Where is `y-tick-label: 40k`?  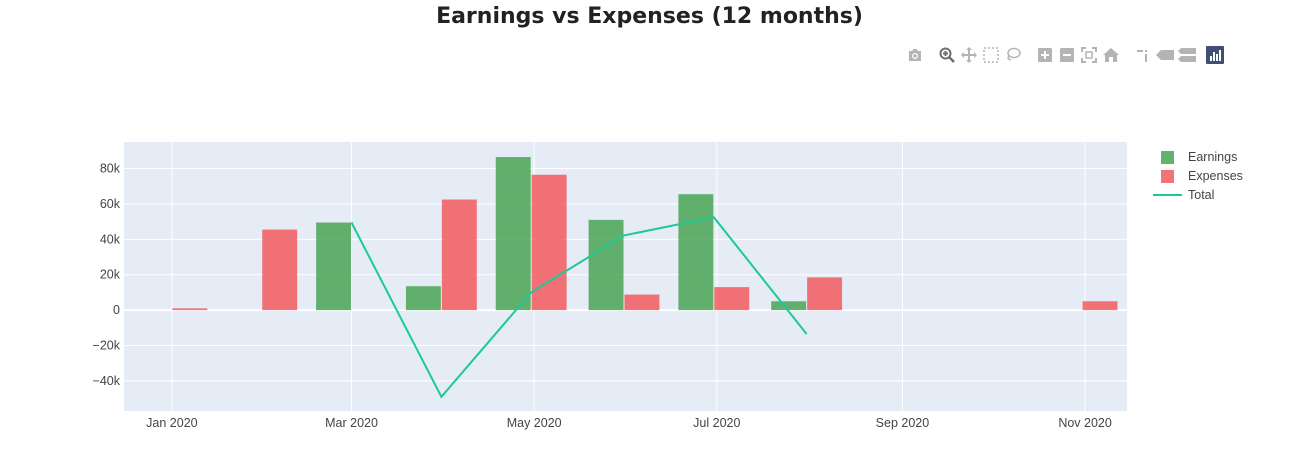 y-tick-label: 40k is located at coordinates (110, 239).